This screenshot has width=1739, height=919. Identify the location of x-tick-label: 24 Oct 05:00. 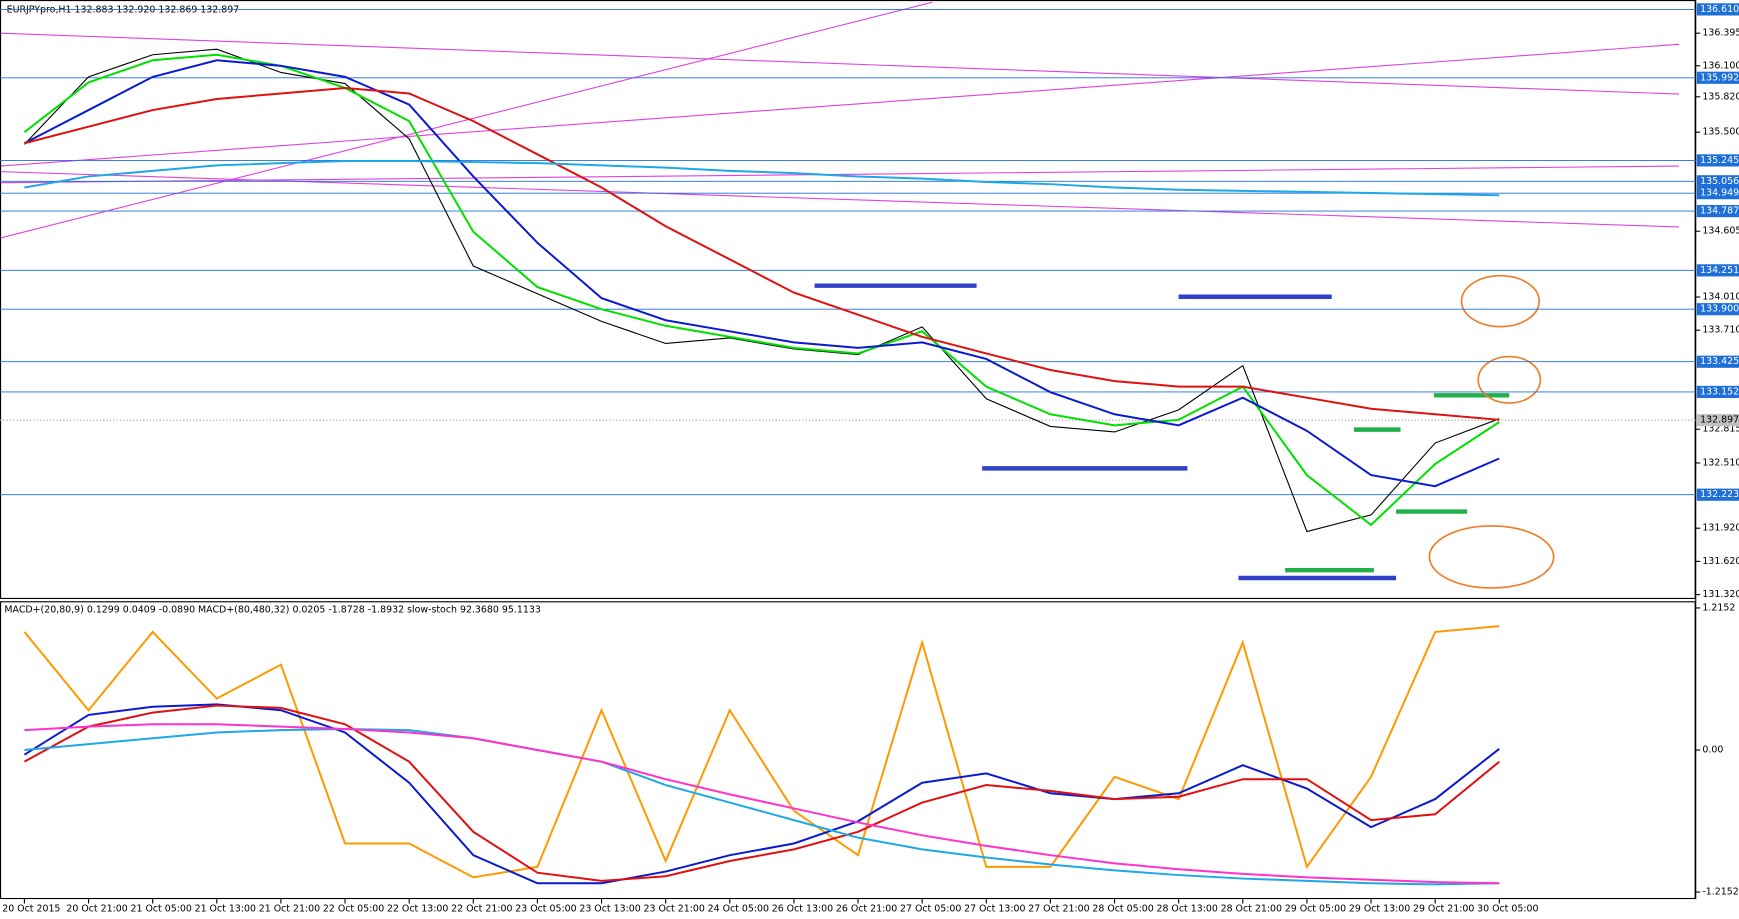
(738, 909).